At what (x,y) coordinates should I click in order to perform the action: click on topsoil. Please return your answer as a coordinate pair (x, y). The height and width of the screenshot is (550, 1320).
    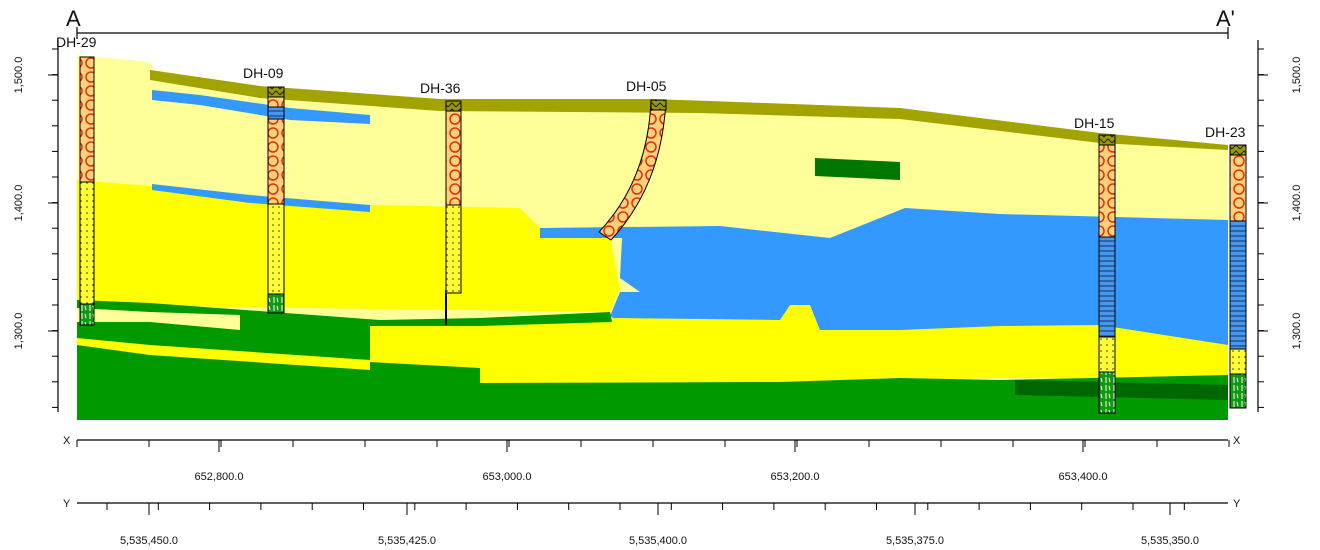
    Looking at the image, I should click on (689, 110).